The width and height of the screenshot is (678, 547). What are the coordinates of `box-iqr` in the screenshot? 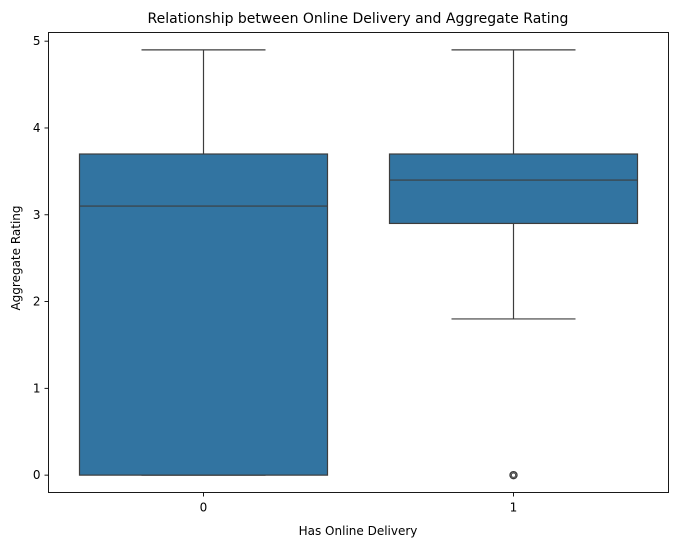 It's located at (513, 189).